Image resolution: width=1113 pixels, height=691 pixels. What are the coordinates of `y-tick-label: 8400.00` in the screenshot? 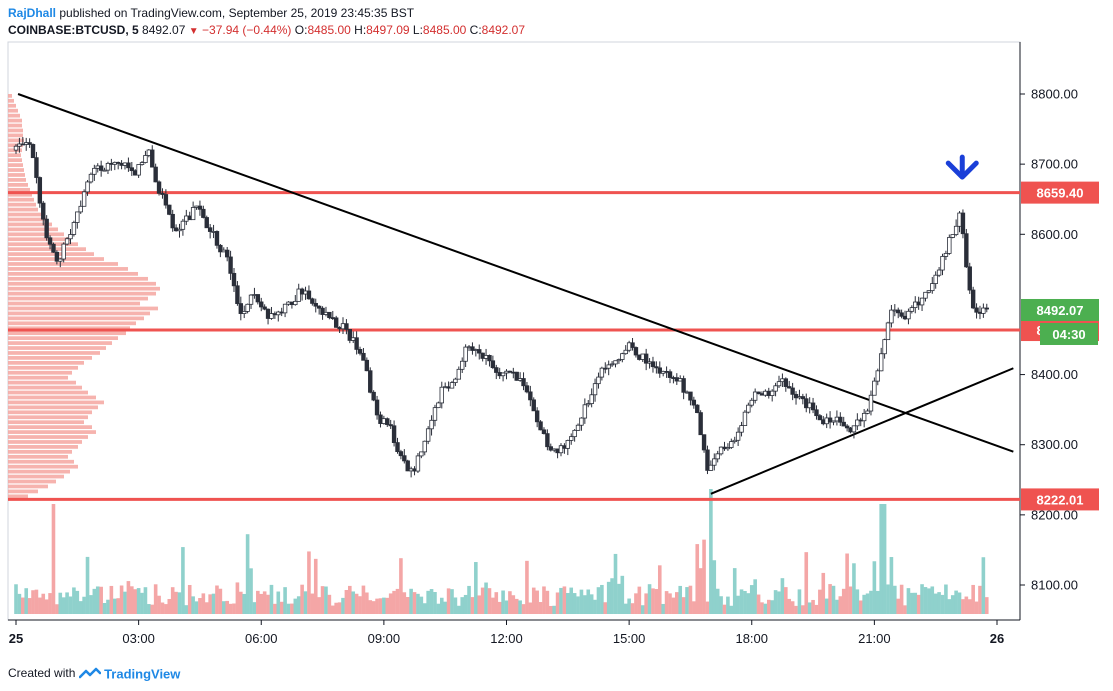 It's located at (1054, 374).